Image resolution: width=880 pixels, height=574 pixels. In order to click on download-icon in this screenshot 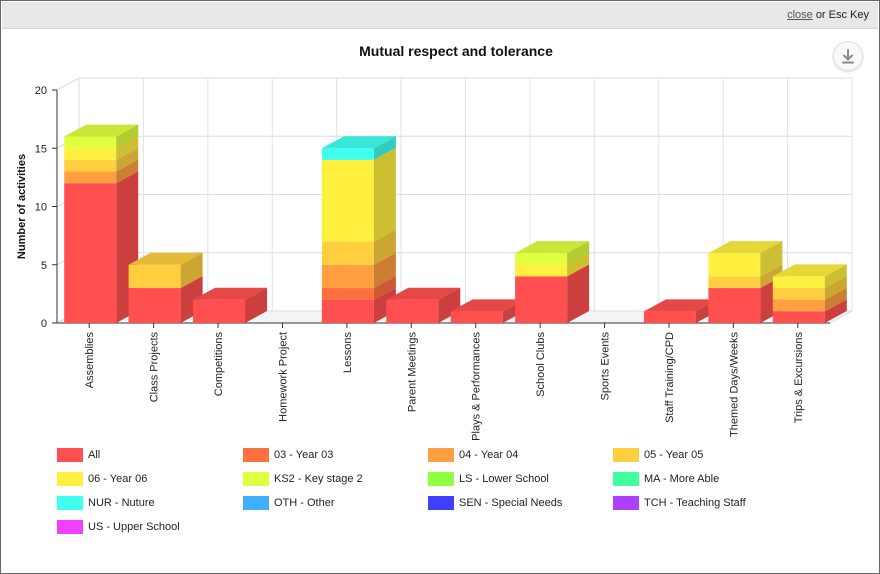, I will do `click(848, 56)`.